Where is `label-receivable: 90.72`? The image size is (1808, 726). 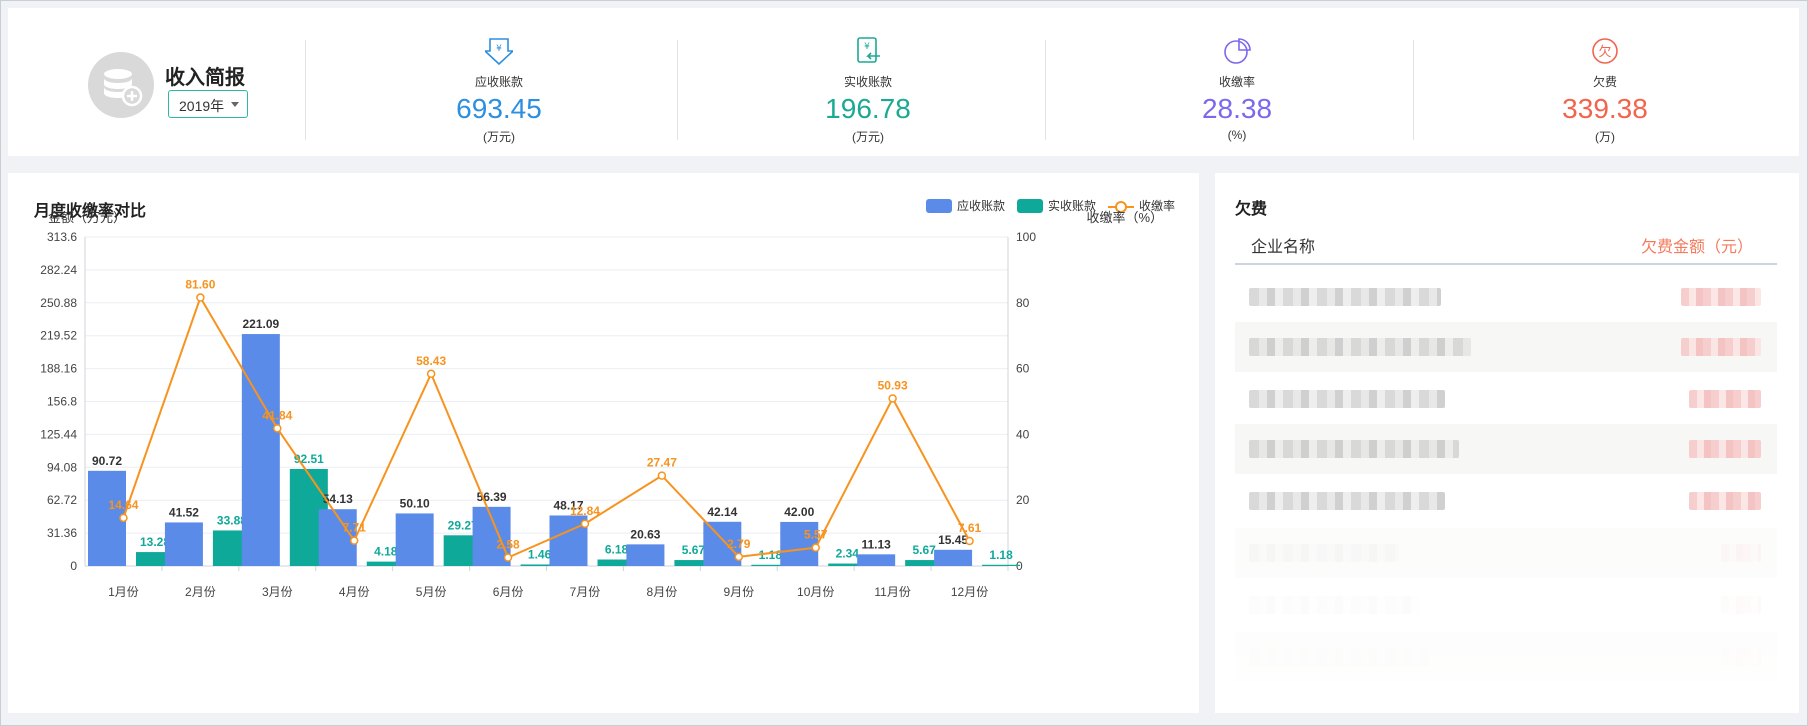 label-receivable: 90.72 is located at coordinates (107, 461).